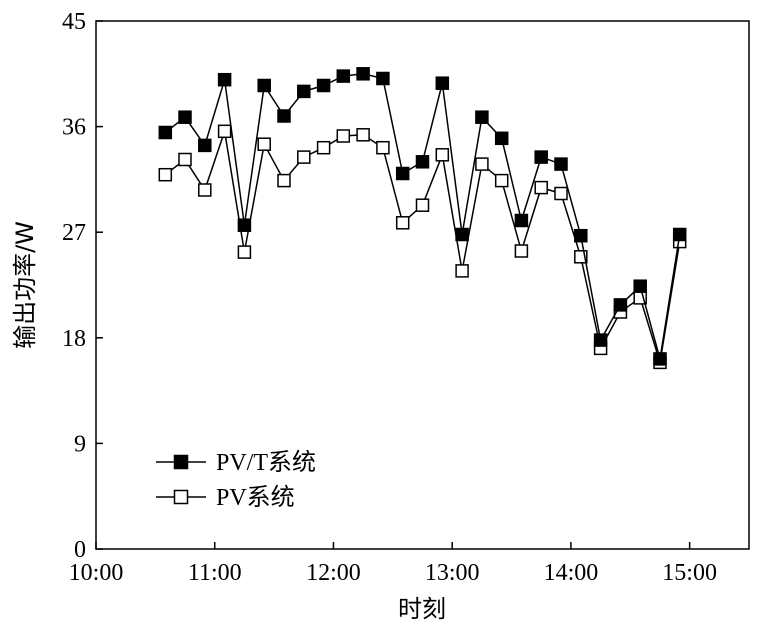 Image resolution: width=769 pixels, height=629 pixels. I want to click on legend: PV/T系统 PV系统, so click(236, 480).